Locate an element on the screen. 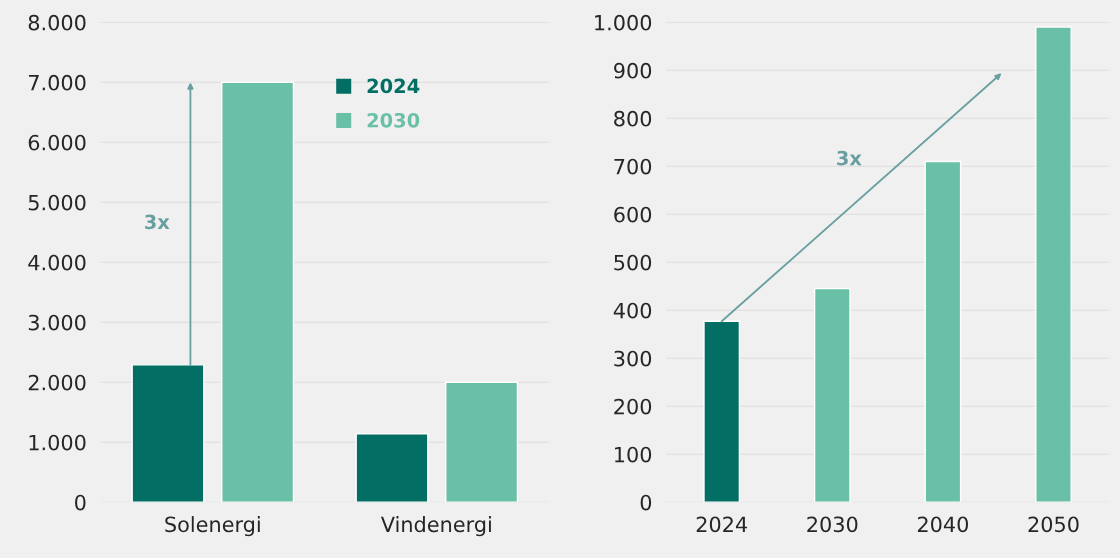 This screenshot has height=558, width=1120. y-tick-label: 500 is located at coordinates (633, 262).